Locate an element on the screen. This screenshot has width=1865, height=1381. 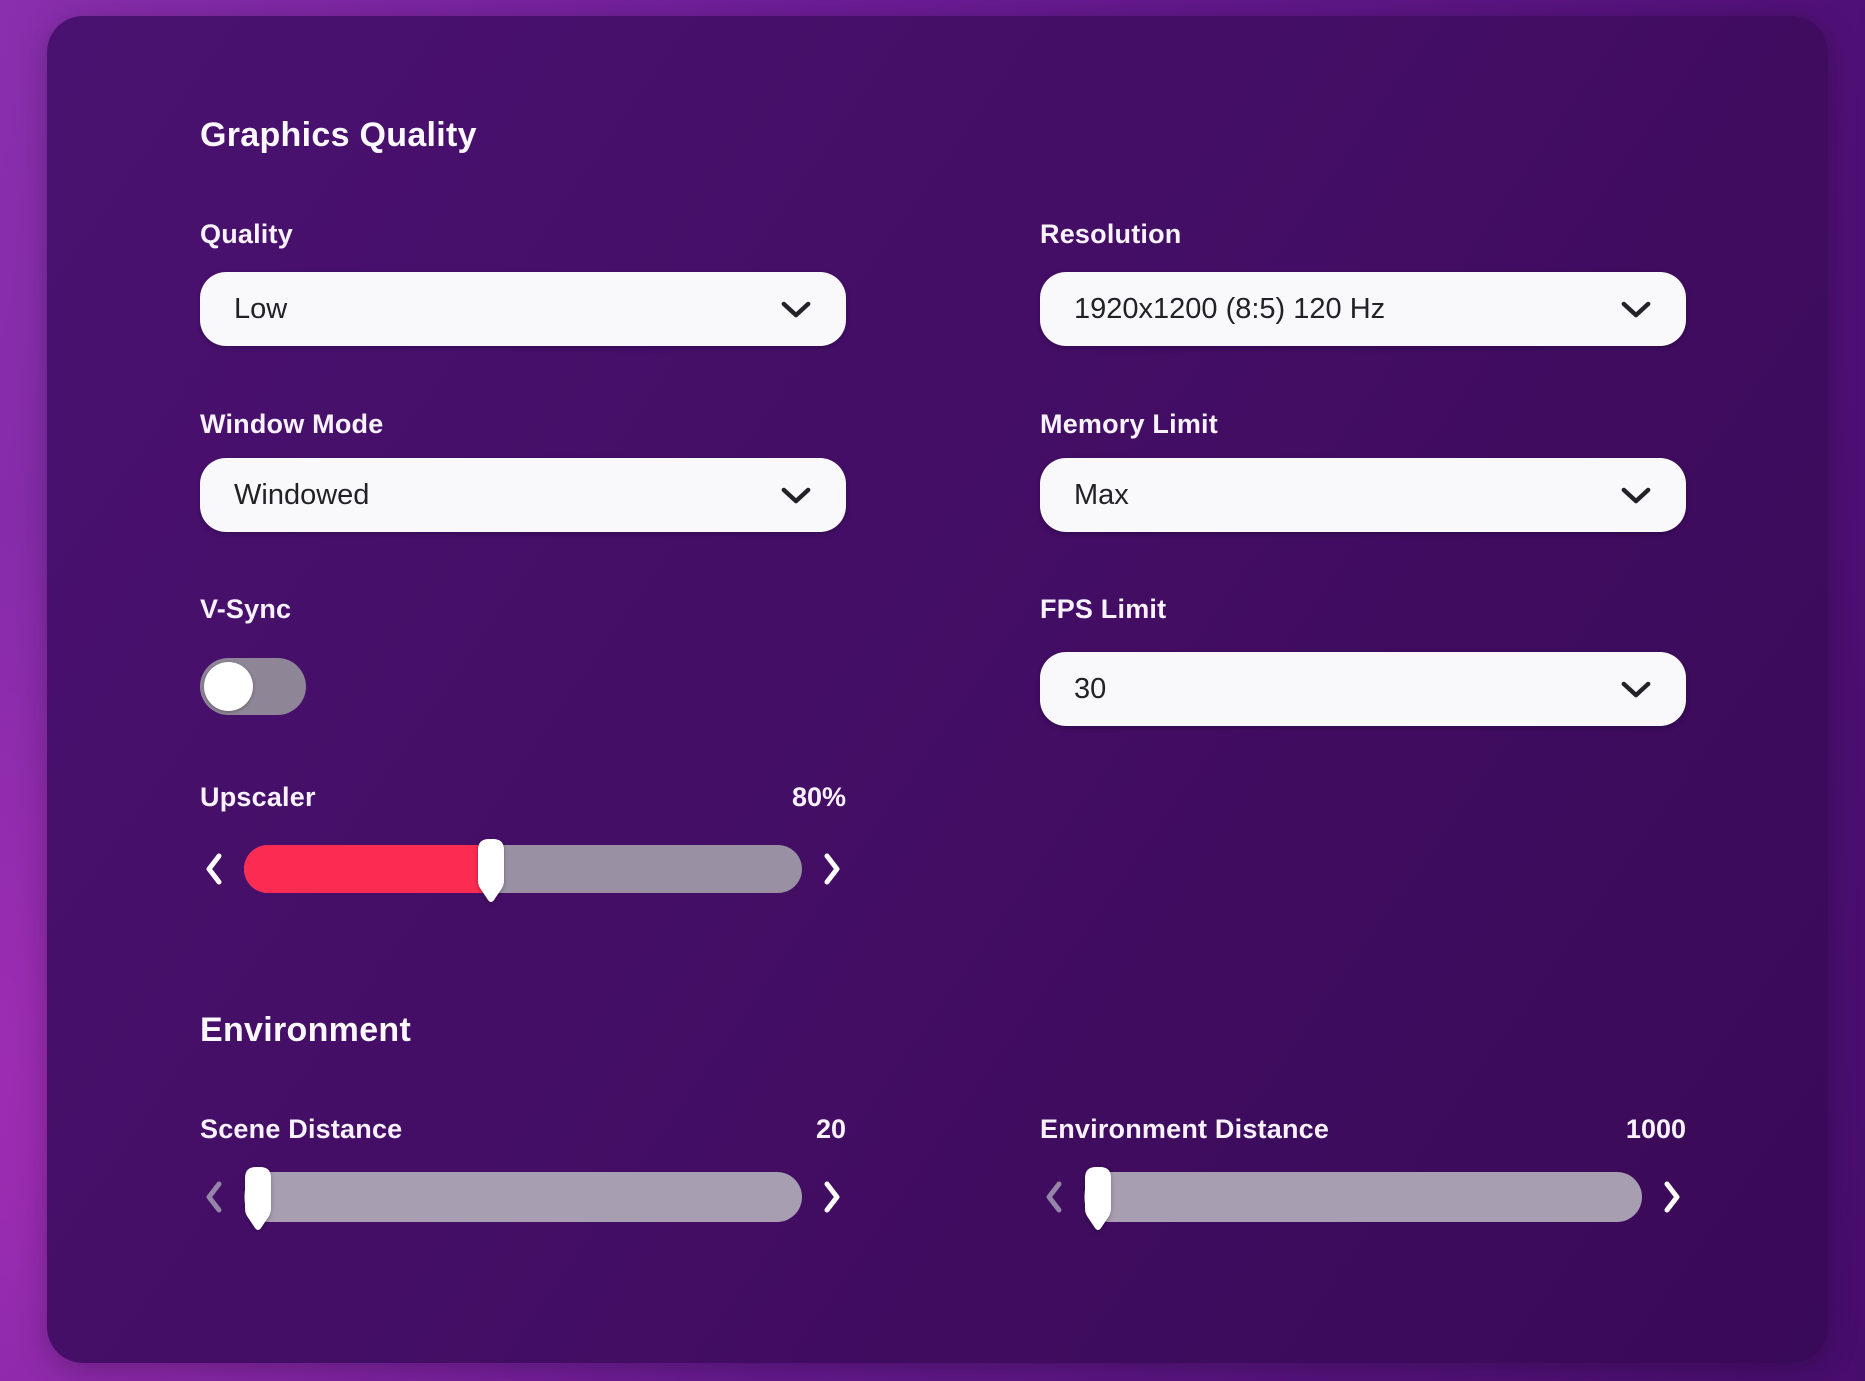
upscaler-fill is located at coordinates (368, 869).